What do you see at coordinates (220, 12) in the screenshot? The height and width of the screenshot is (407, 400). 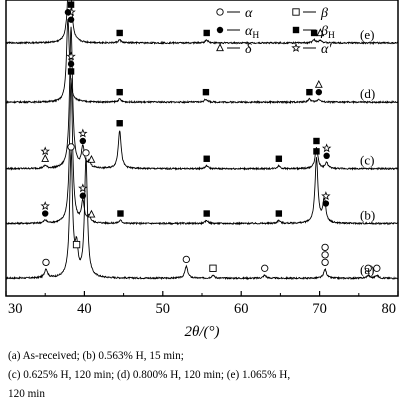 I see `legend-marker-circle-open` at bounding box center [220, 12].